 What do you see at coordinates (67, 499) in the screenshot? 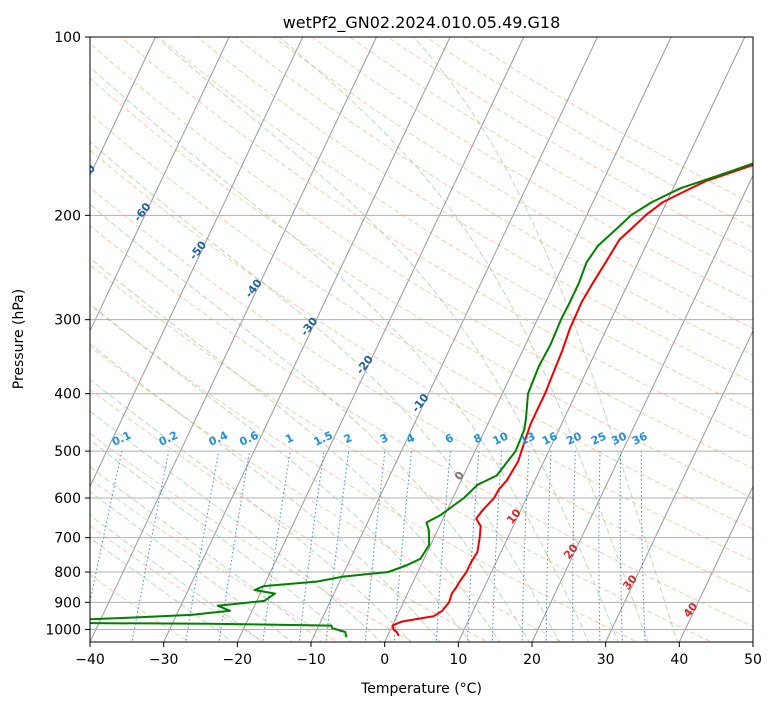
I see `y-tick-label: 600` at bounding box center [67, 499].